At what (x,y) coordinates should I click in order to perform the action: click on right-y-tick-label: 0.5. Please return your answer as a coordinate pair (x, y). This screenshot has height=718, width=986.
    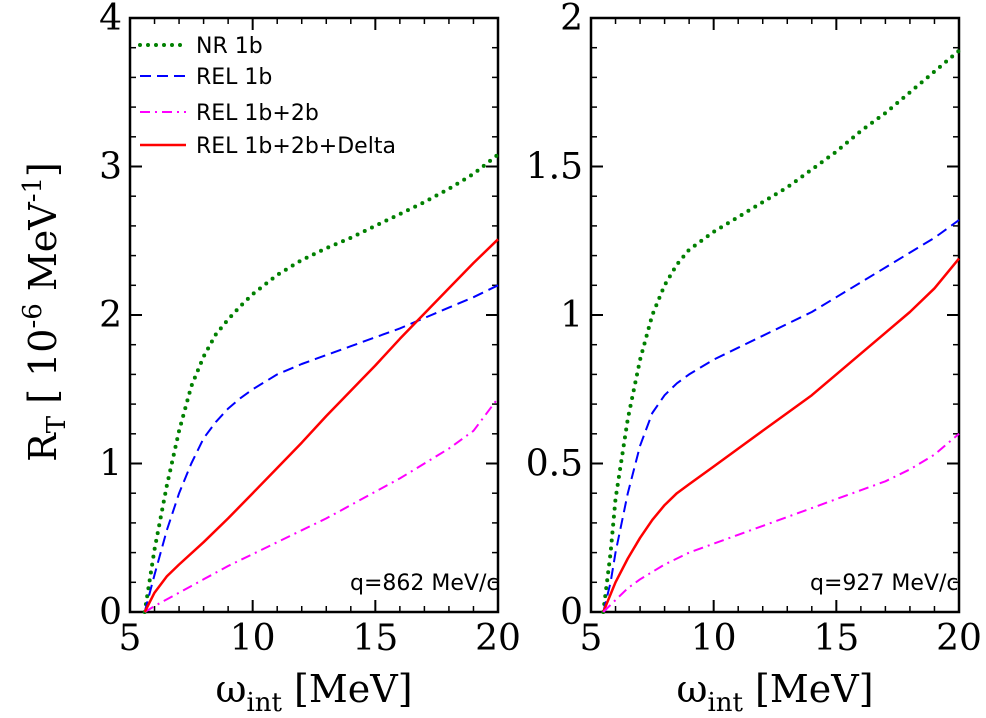
    Looking at the image, I should click on (554, 464).